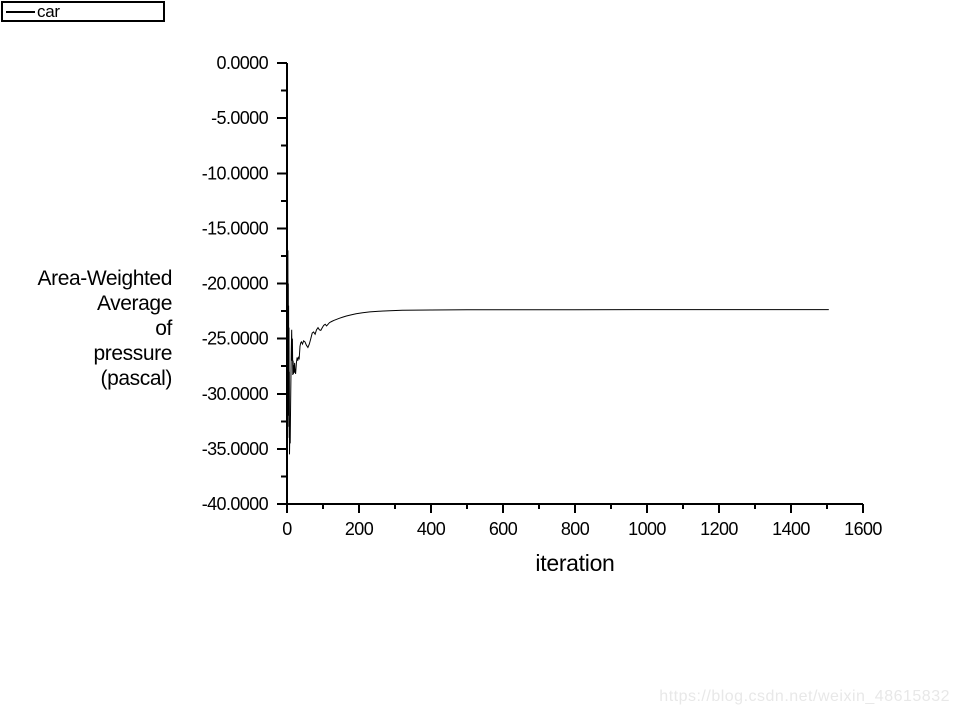 The image size is (960, 720). What do you see at coordinates (235, 449) in the screenshot?
I see `y-tick-label: -35.0000` at bounding box center [235, 449].